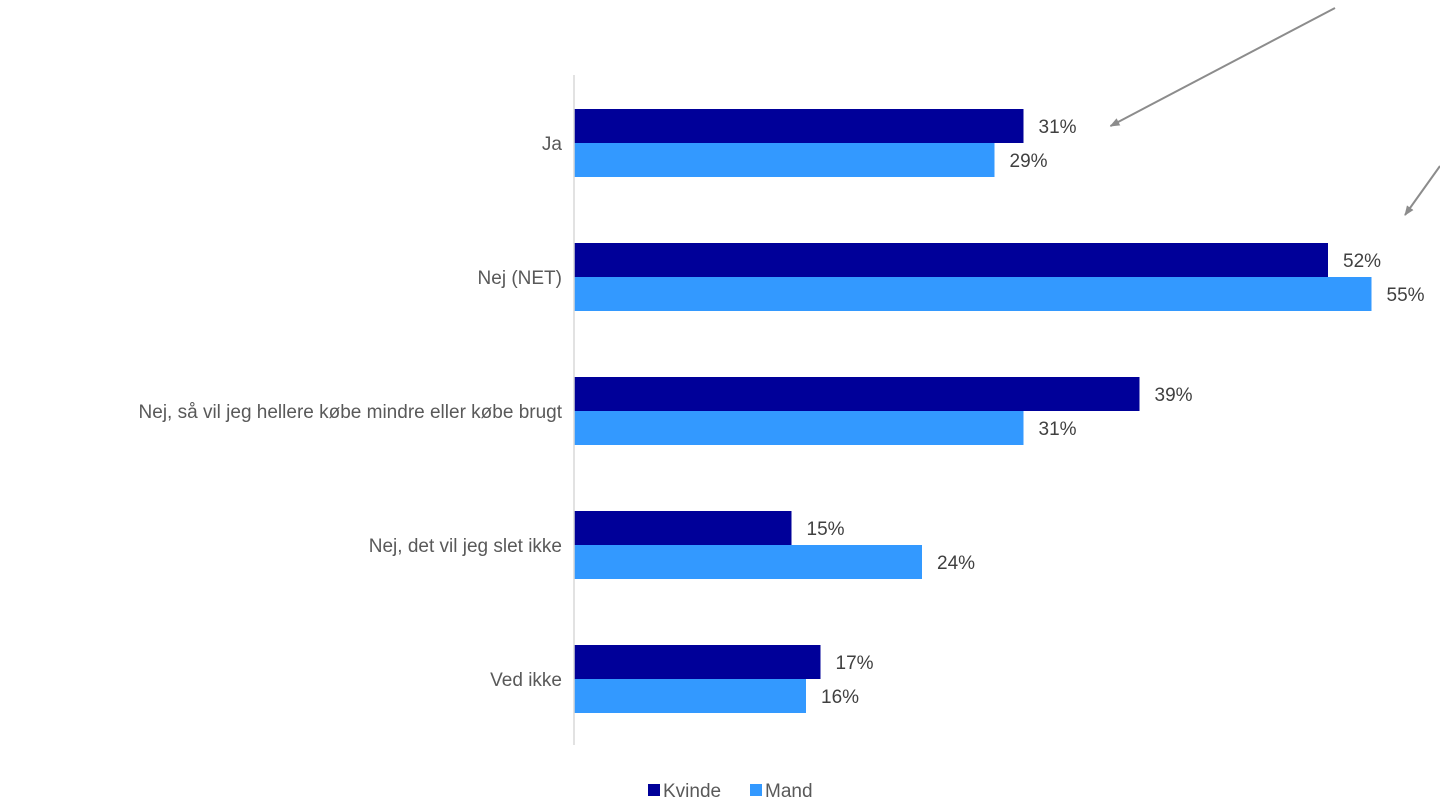  Describe the element at coordinates (690, 696) in the screenshot. I see `bar-mand-ved-ikke` at that location.